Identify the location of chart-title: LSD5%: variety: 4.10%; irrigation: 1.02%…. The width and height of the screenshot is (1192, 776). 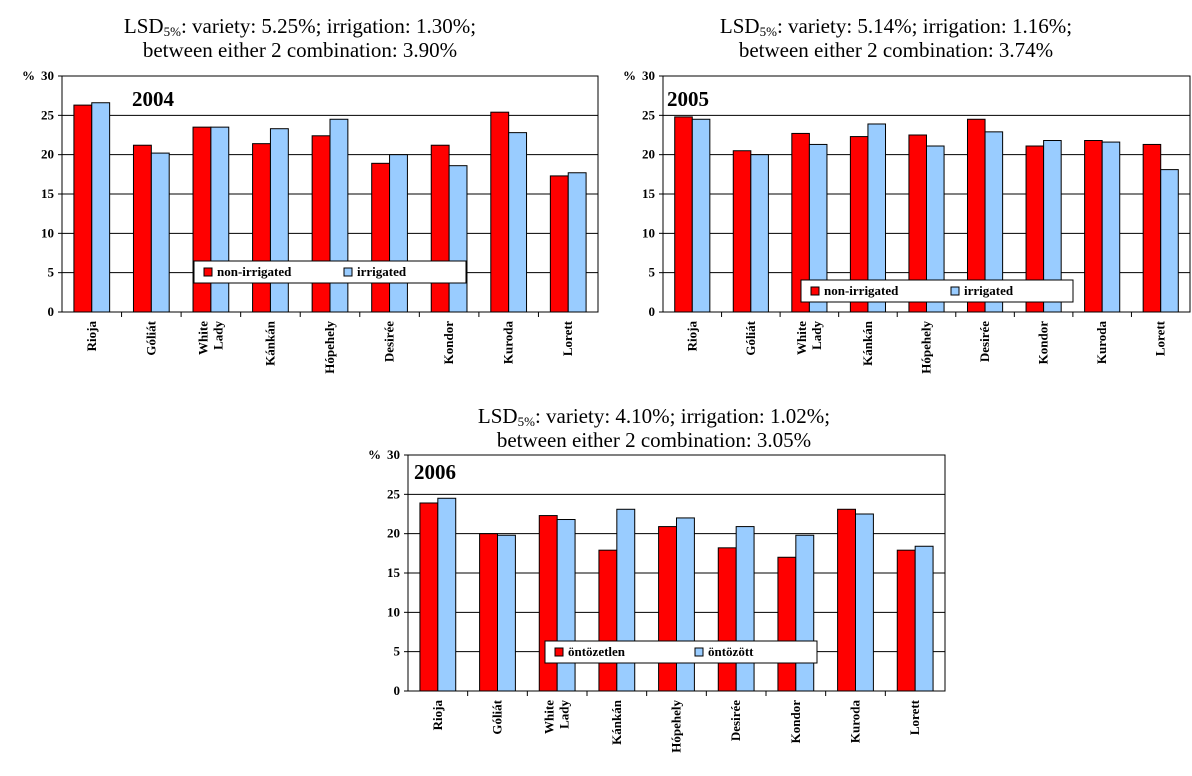
(654, 428).